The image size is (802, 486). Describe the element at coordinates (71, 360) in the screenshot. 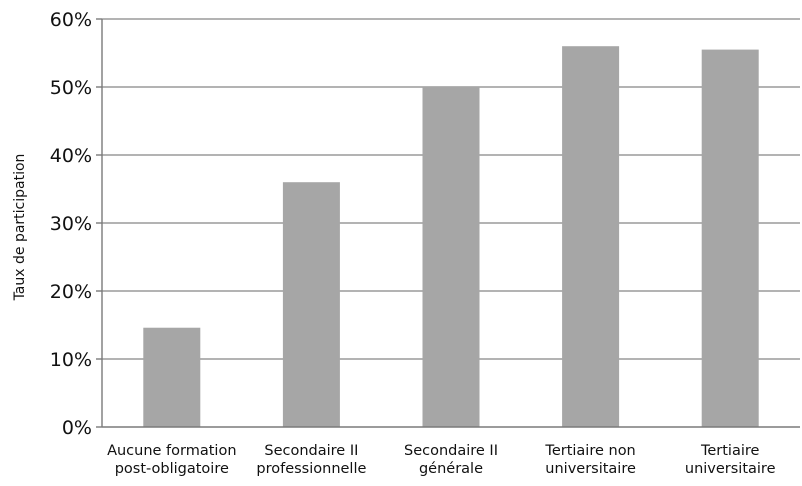

I see `y-tick-label: 10%` at that location.